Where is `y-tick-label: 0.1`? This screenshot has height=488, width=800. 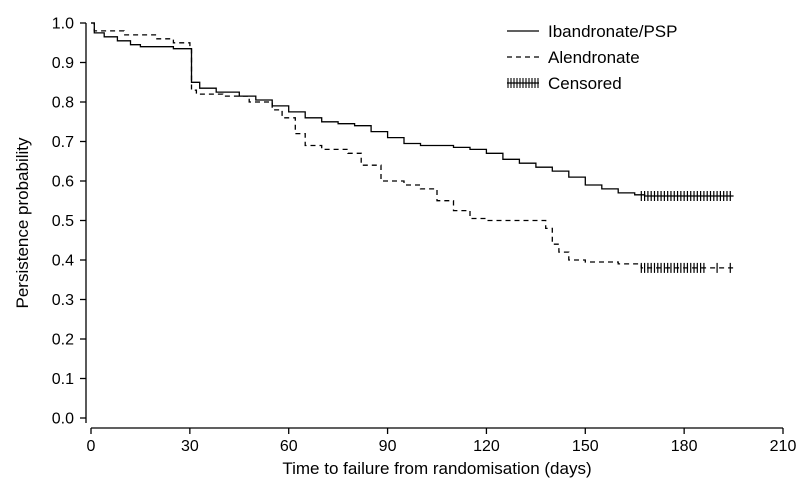 y-tick-label: 0.1 is located at coordinates (63, 379).